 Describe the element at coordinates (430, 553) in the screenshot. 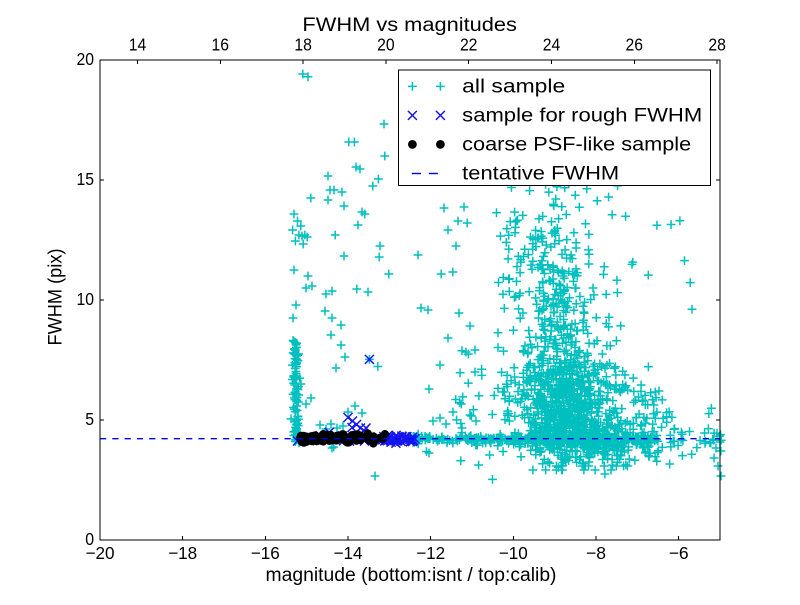

I see `svg-text: −12` at that location.